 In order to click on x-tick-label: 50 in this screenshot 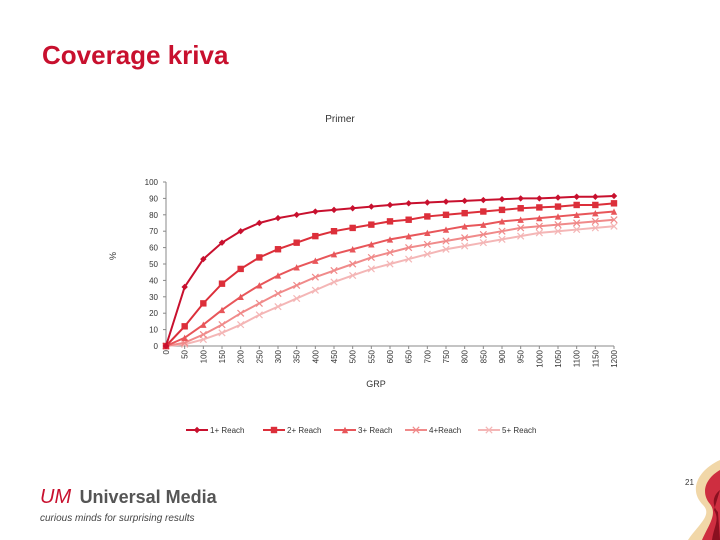, I will do `click(185, 353)`.